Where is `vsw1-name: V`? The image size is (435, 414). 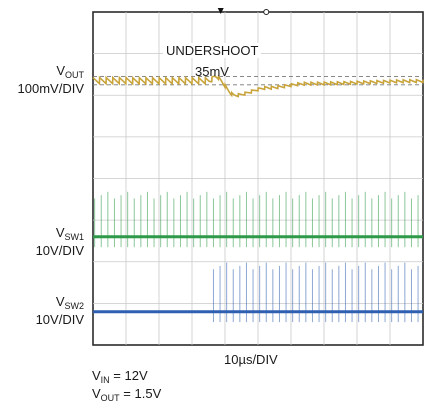 vsw1-name: V is located at coordinates (60, 232).